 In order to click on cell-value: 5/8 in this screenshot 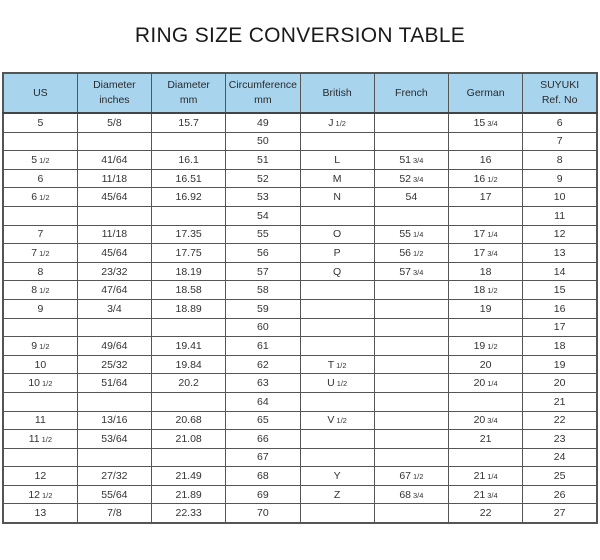, I will do `click(114, 122)`.